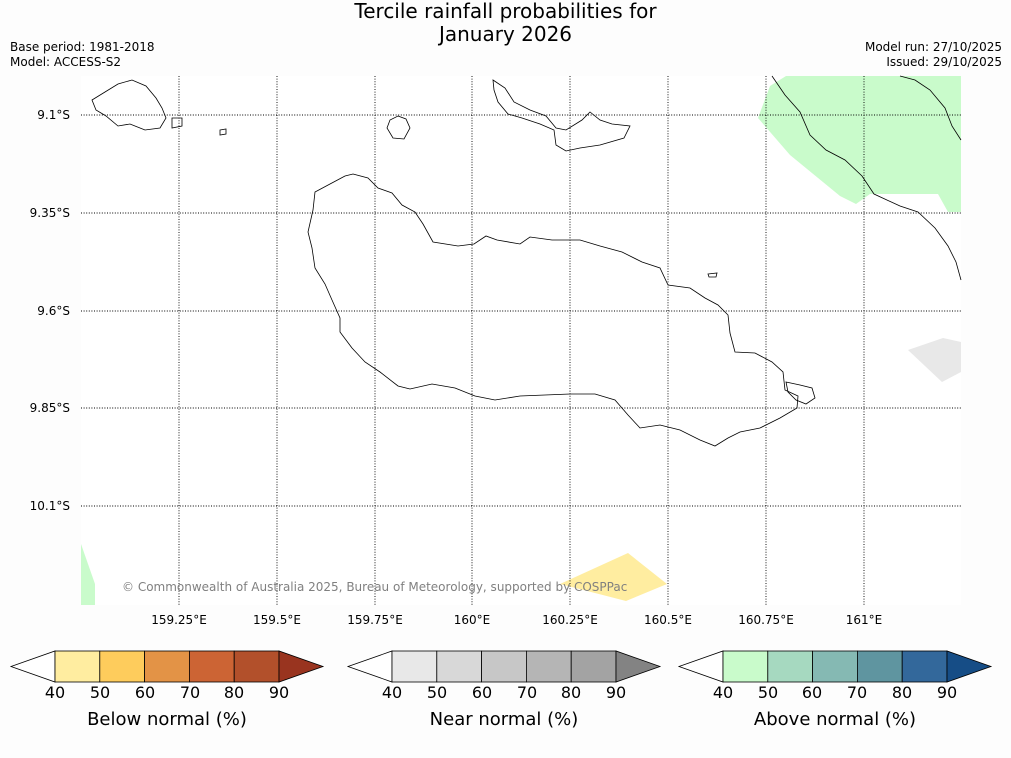 Image resolution: width=1011 pixels, height=758 pixels. Describe the element at coordinates (504, 719) in the screenshot. I see `cb-near-title: Near normal (%)` at that location.